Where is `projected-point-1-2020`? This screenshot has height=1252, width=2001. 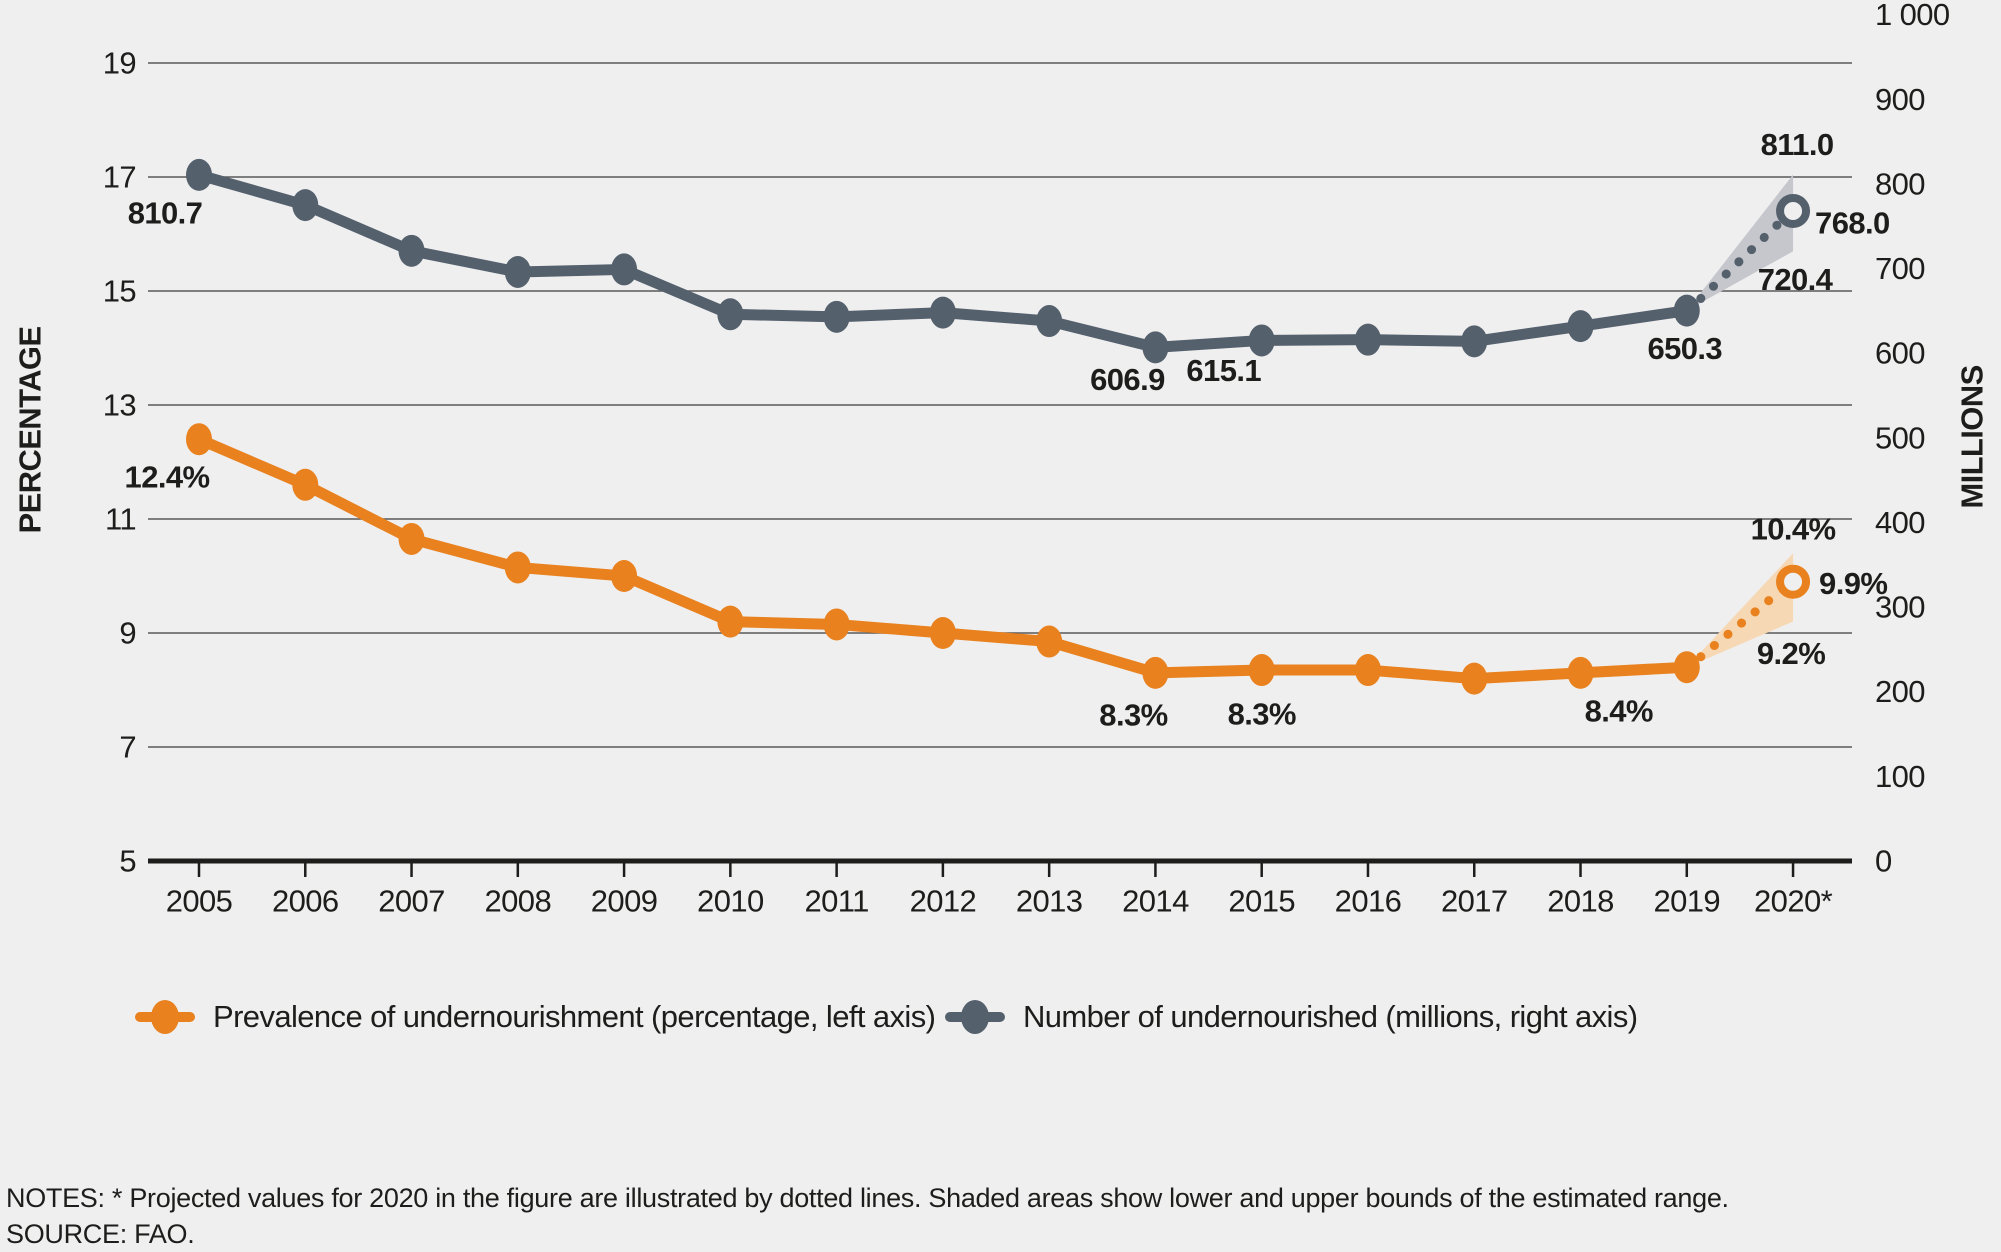 projected-point-1-2020 is located at coordinates (1793, 211).